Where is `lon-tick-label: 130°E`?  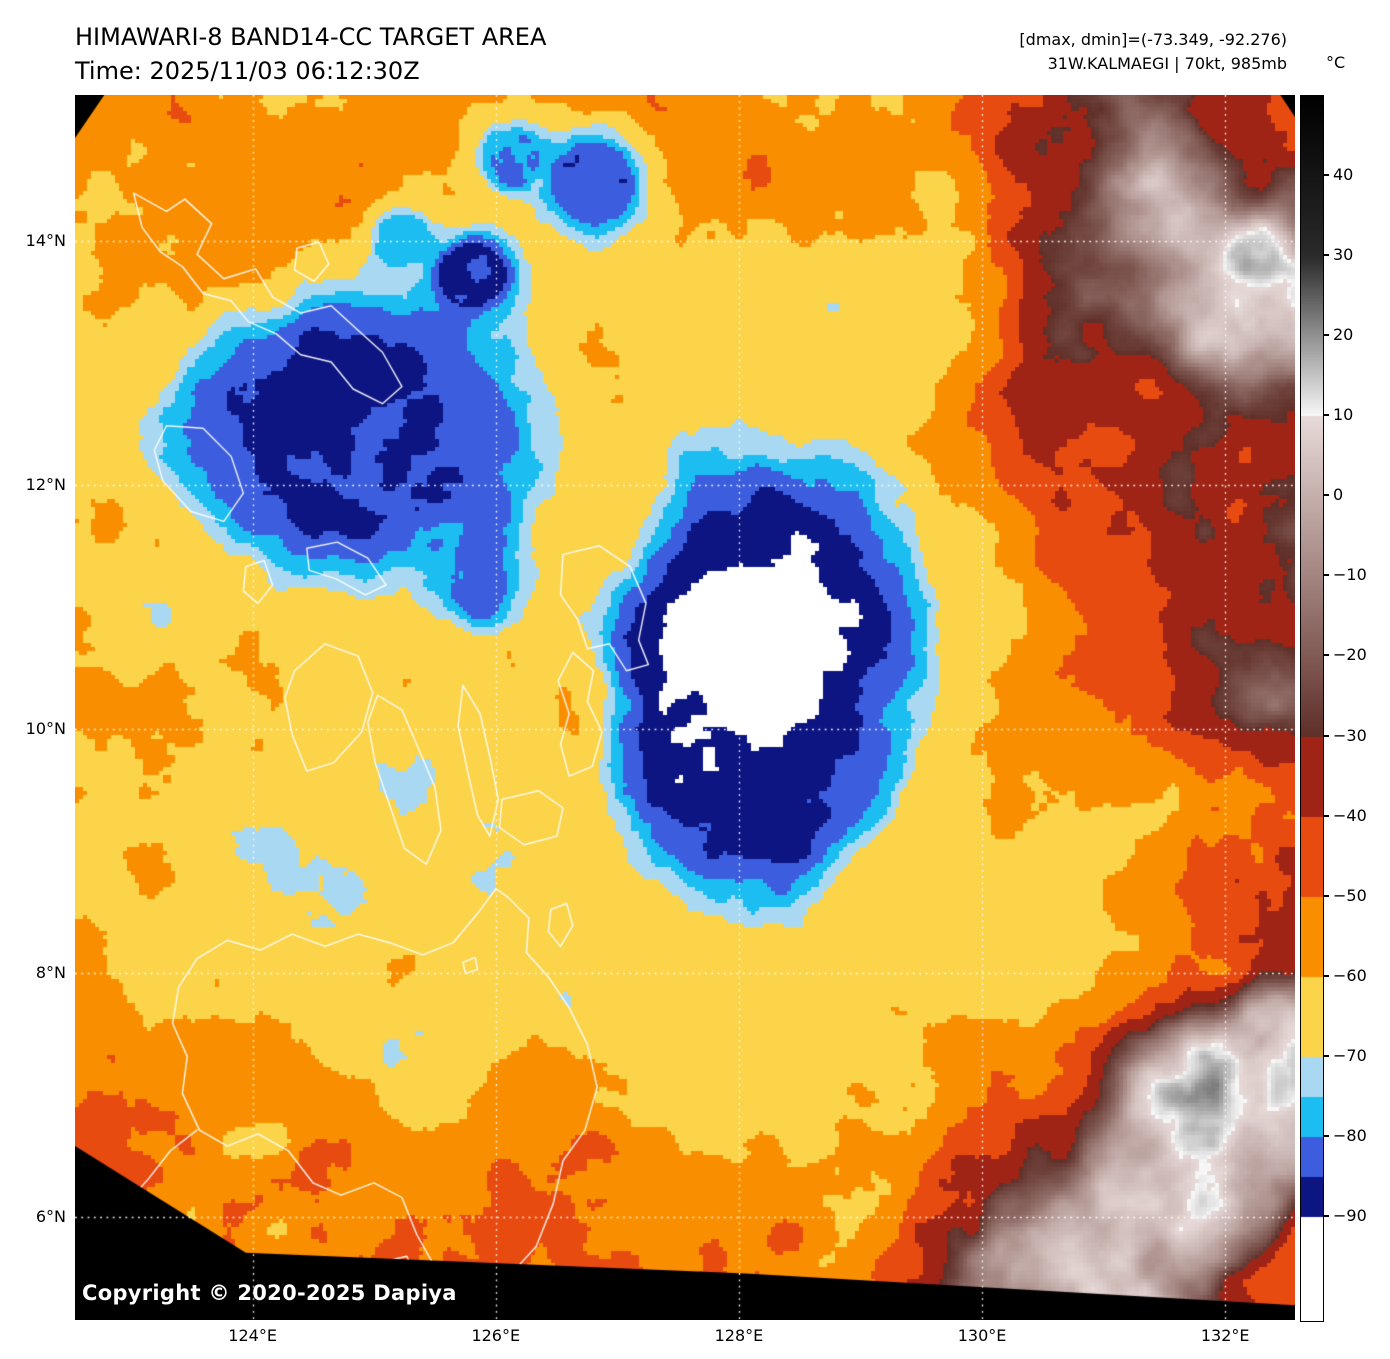
lon-tick-label: 130°E is located at coordinates (982, 1335).